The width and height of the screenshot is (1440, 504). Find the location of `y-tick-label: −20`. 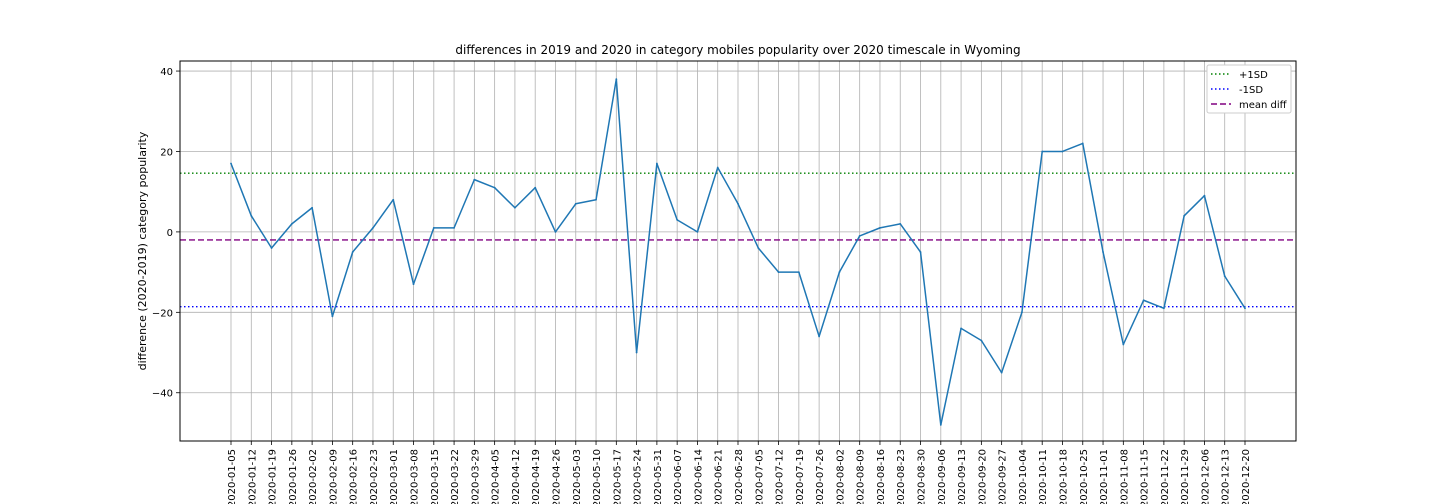

y-tick-label: −20 is located at coordinates (162, 313).